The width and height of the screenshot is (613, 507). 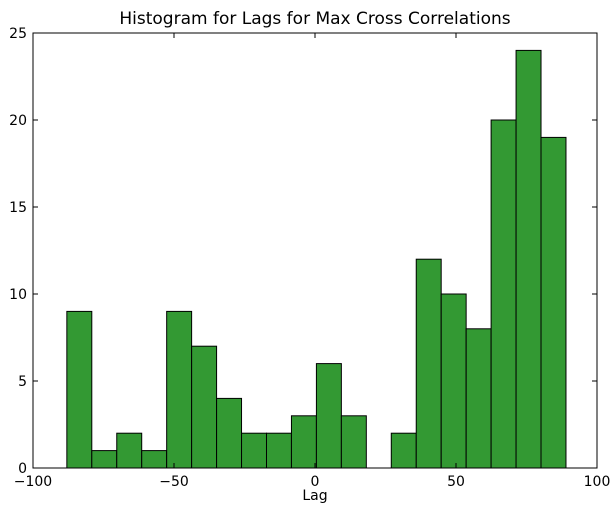 What do you see at coordinates (314, 496) in the screenshot?
I see `x-axis-label: Lag` at bounding box center [314, 496].